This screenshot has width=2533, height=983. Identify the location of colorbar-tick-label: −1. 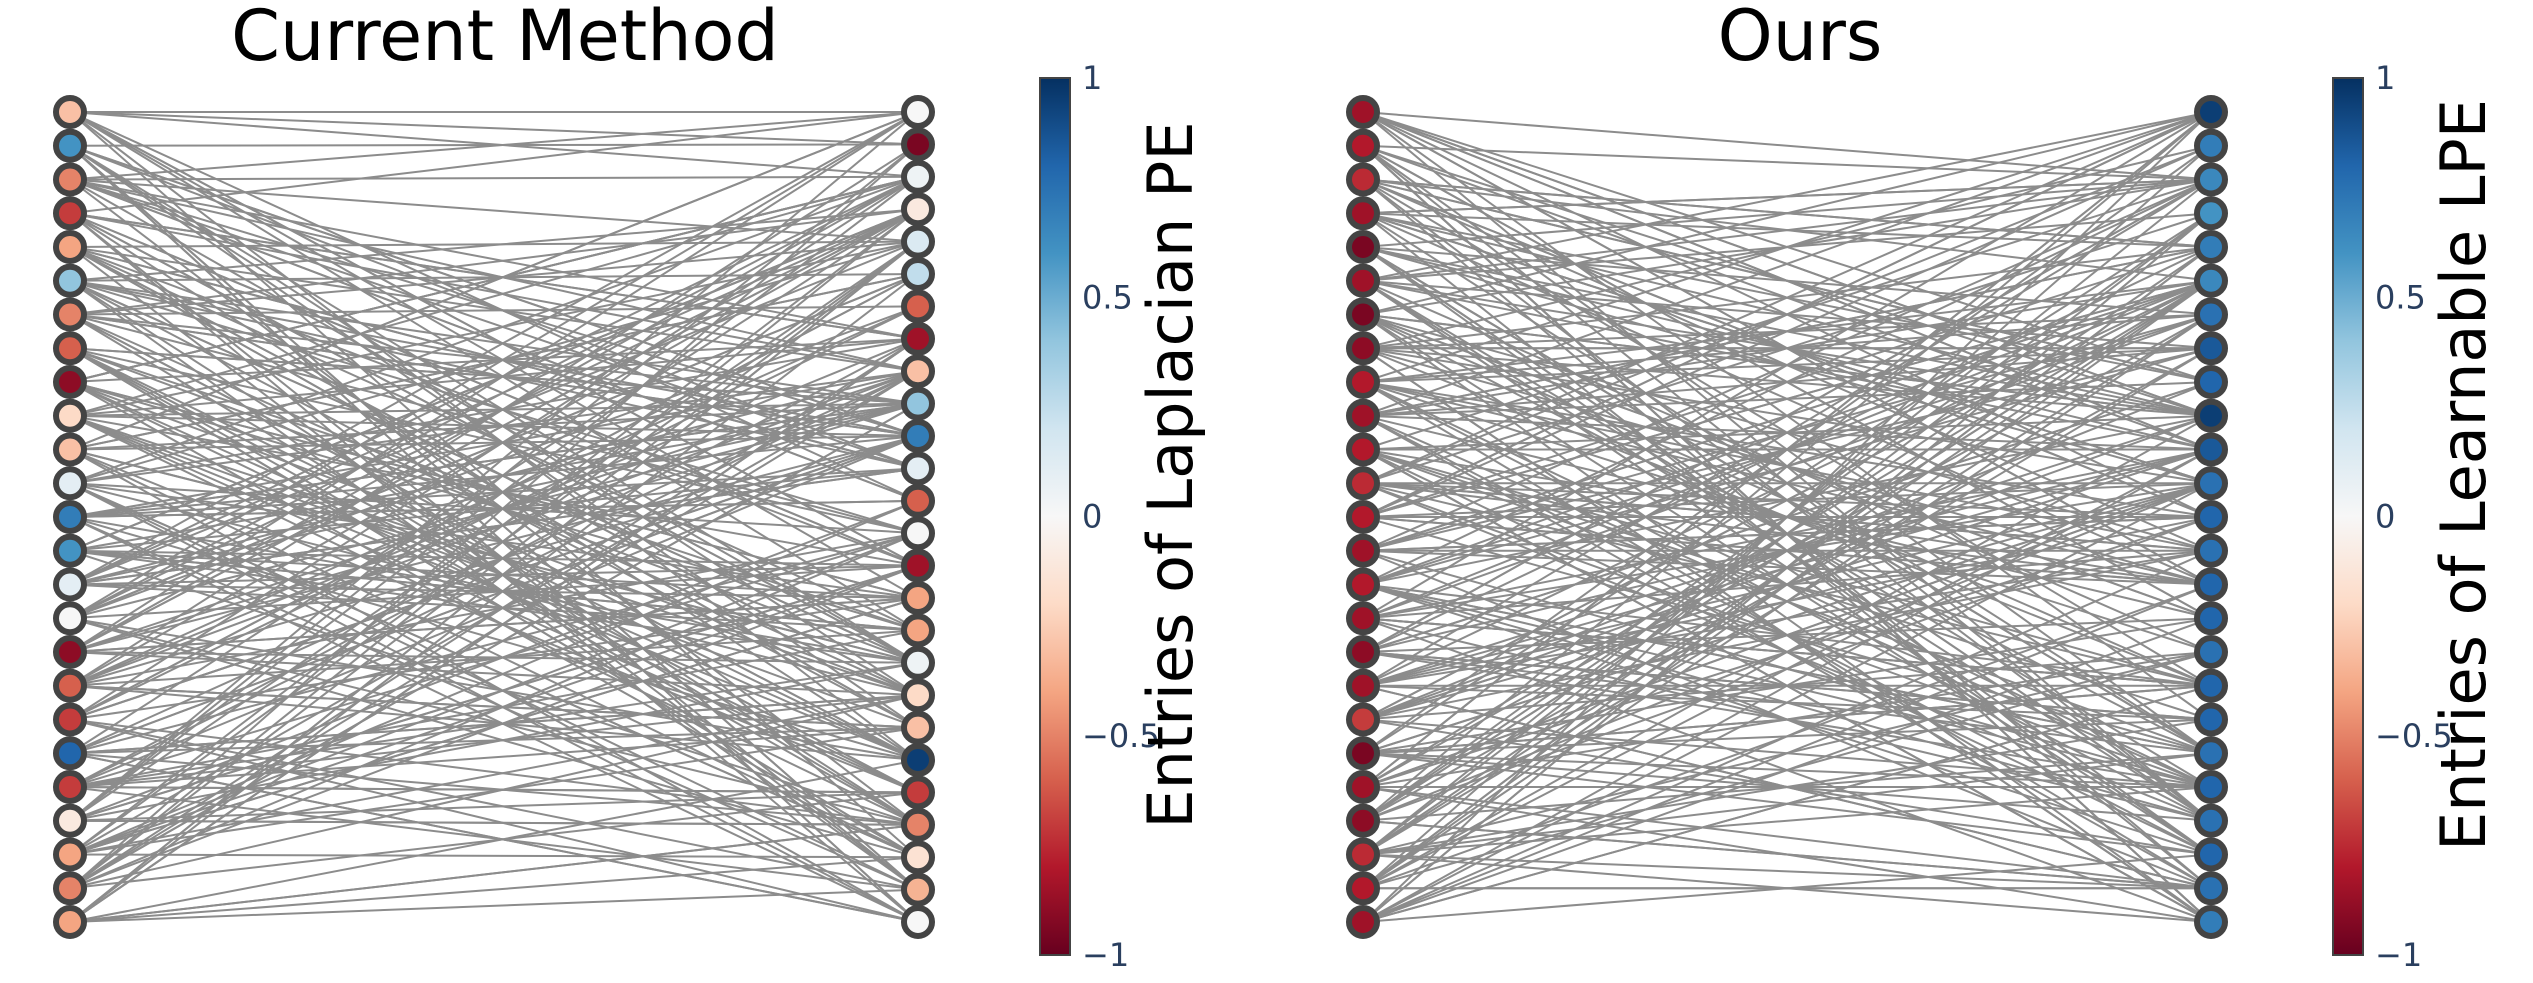
(1105, 955).